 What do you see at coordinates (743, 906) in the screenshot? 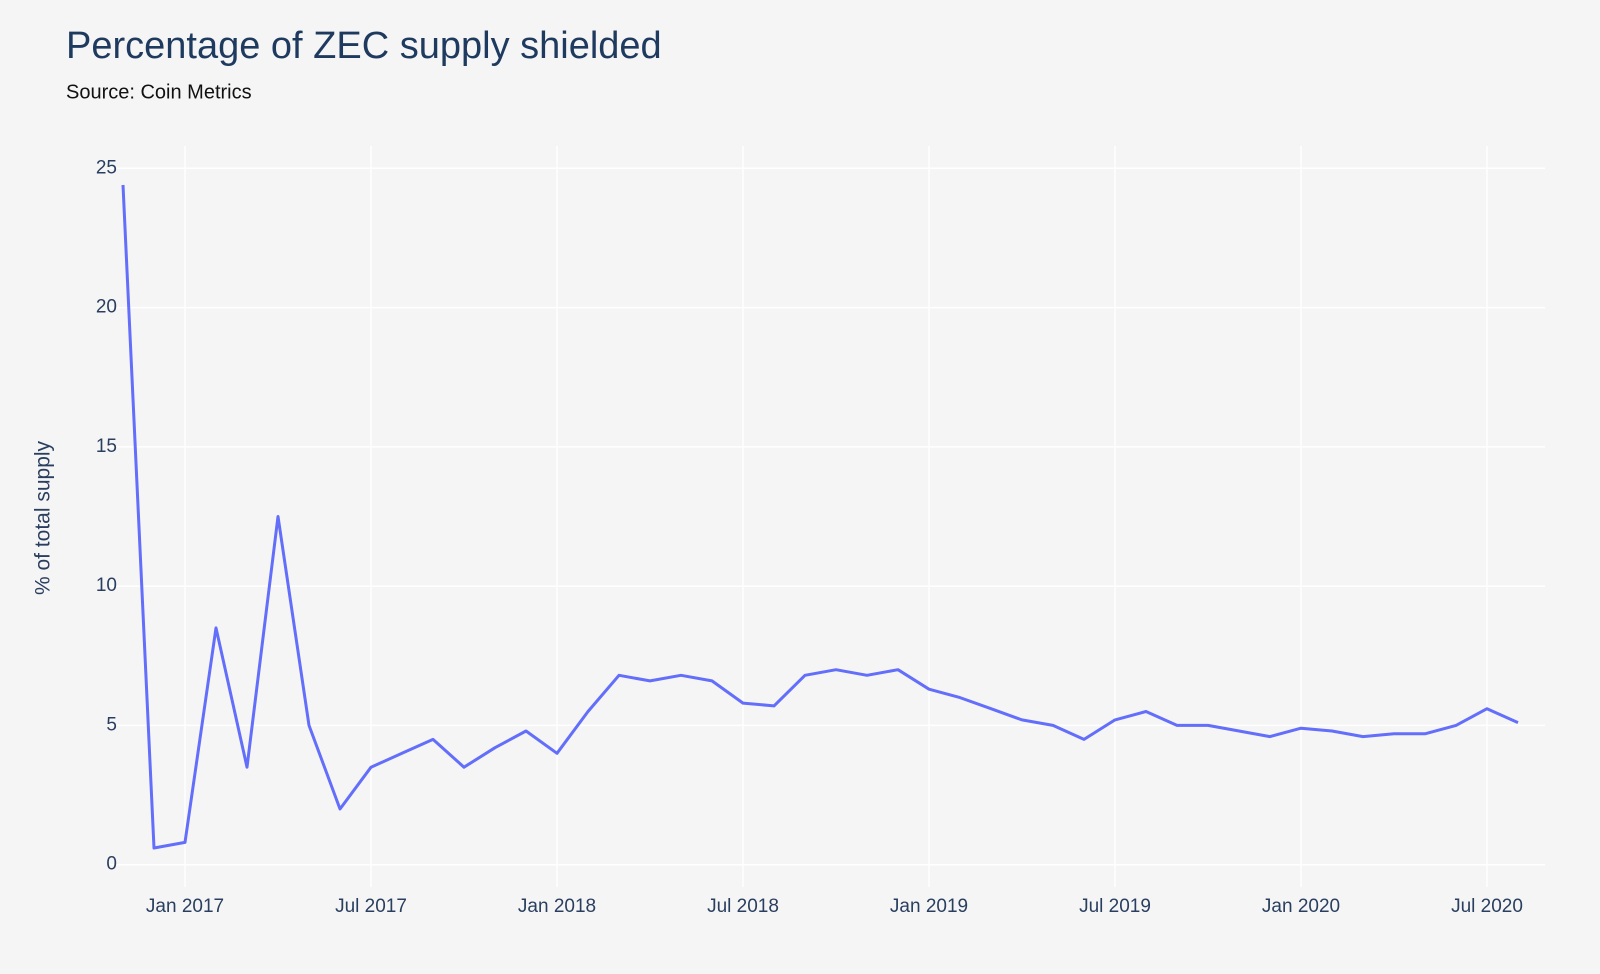
I see `x-tick-label: Jul 2018` at bounding box center [743, 906].